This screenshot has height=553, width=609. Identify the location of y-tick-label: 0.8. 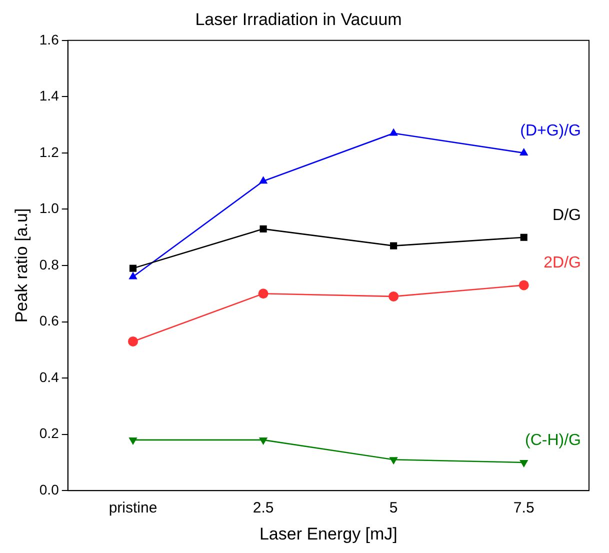
(49, 264).